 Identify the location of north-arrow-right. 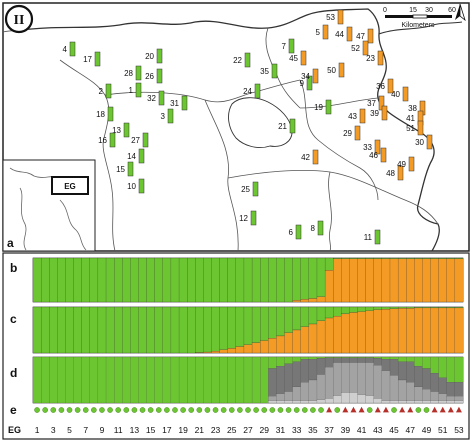
(462, 12).